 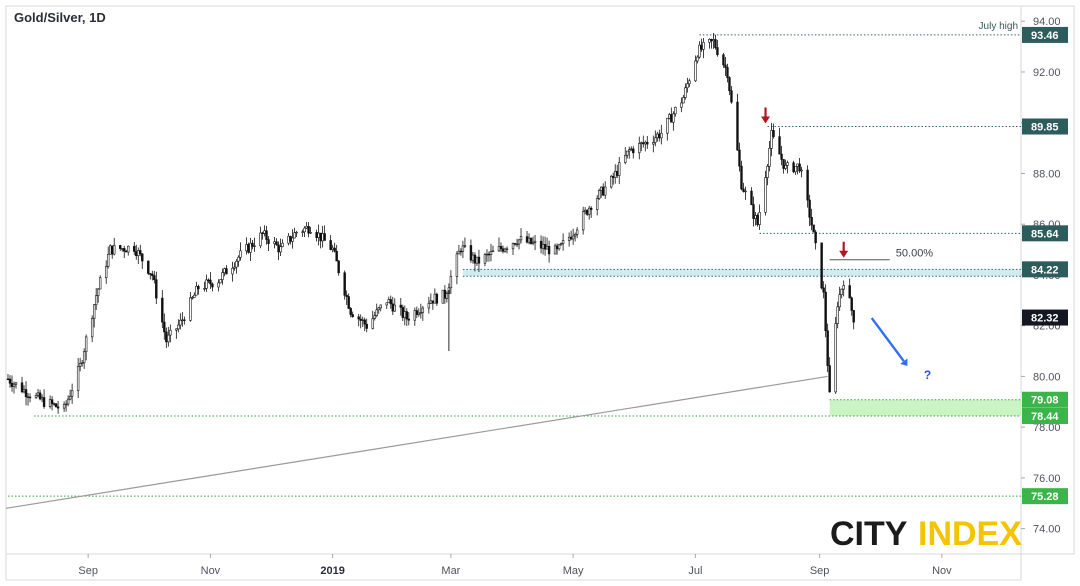 I want to click on x-tick-label: May, so click(x=573, y=571).